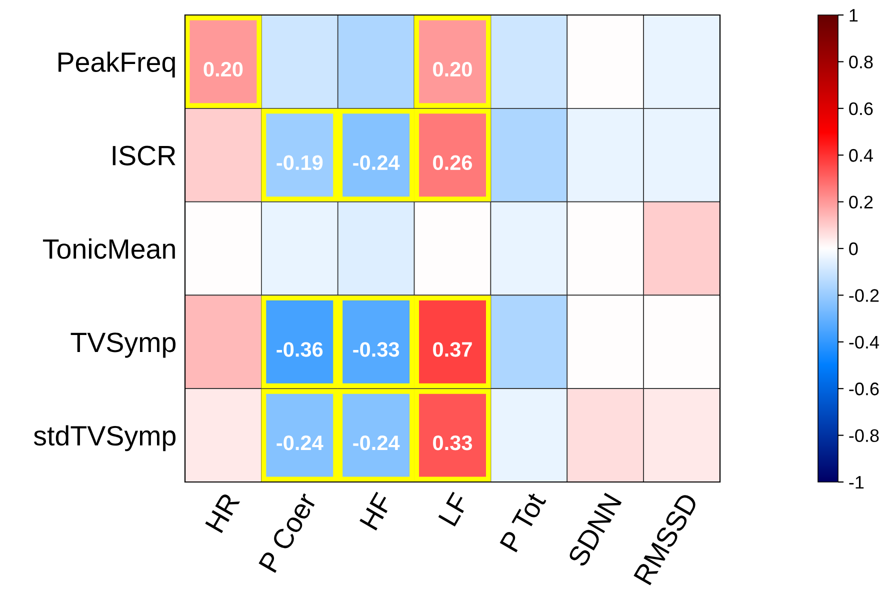 This screenshot has width=881, height=591. Describe the element at coordinates (144, 156) in the screenshot. I see `y-tick-label: ISCR` at that location.